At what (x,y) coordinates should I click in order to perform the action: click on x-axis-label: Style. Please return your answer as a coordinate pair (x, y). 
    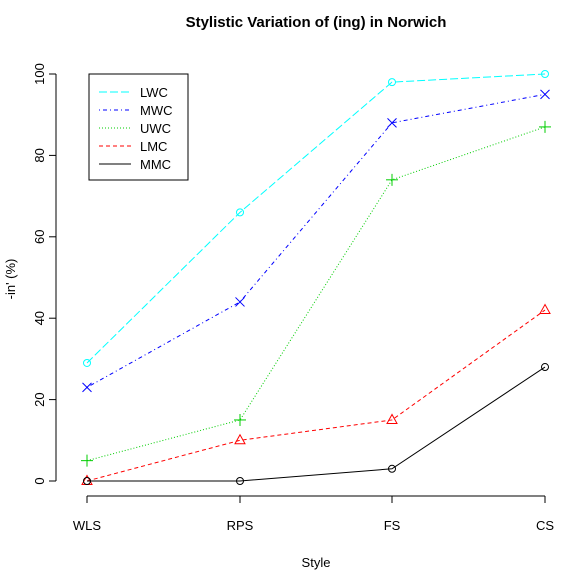
    Looking at the image, I should click on (316, 562).